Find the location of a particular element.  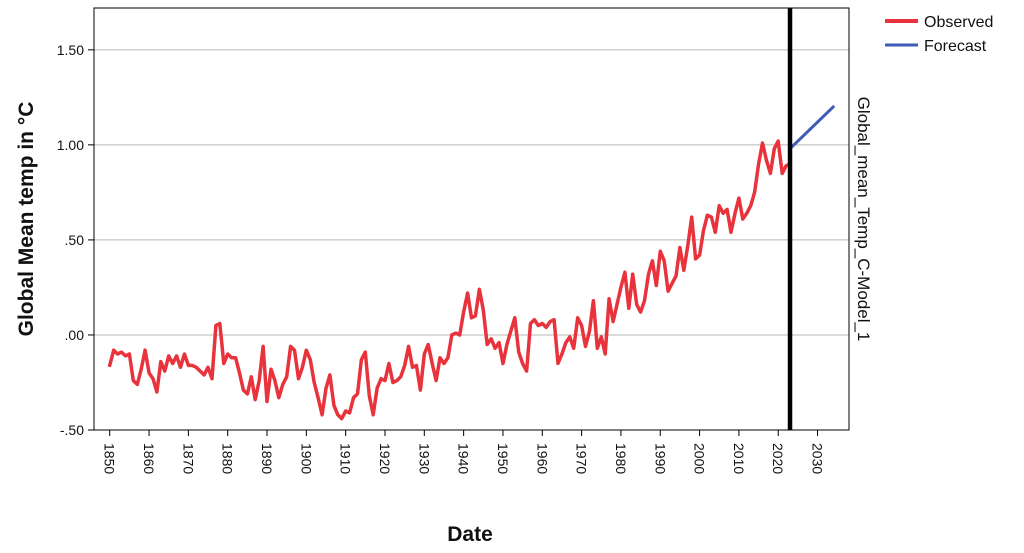

x-tick-label: 1870 is located at coordinates (188, 458).